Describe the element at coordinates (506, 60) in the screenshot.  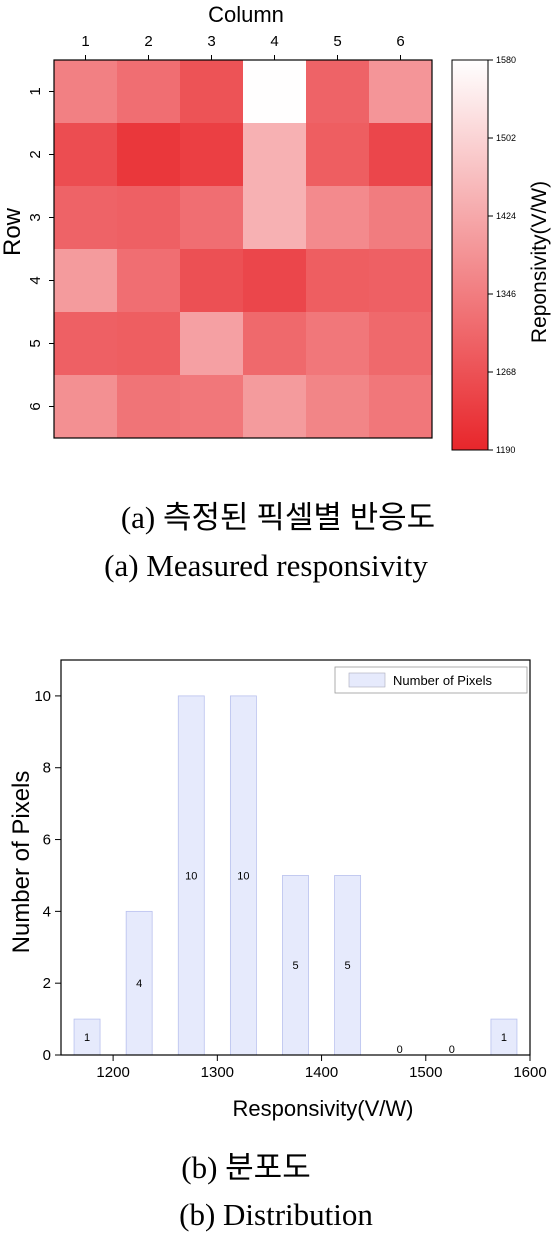
I see `colorbar-tick-label: 1580` at that location.